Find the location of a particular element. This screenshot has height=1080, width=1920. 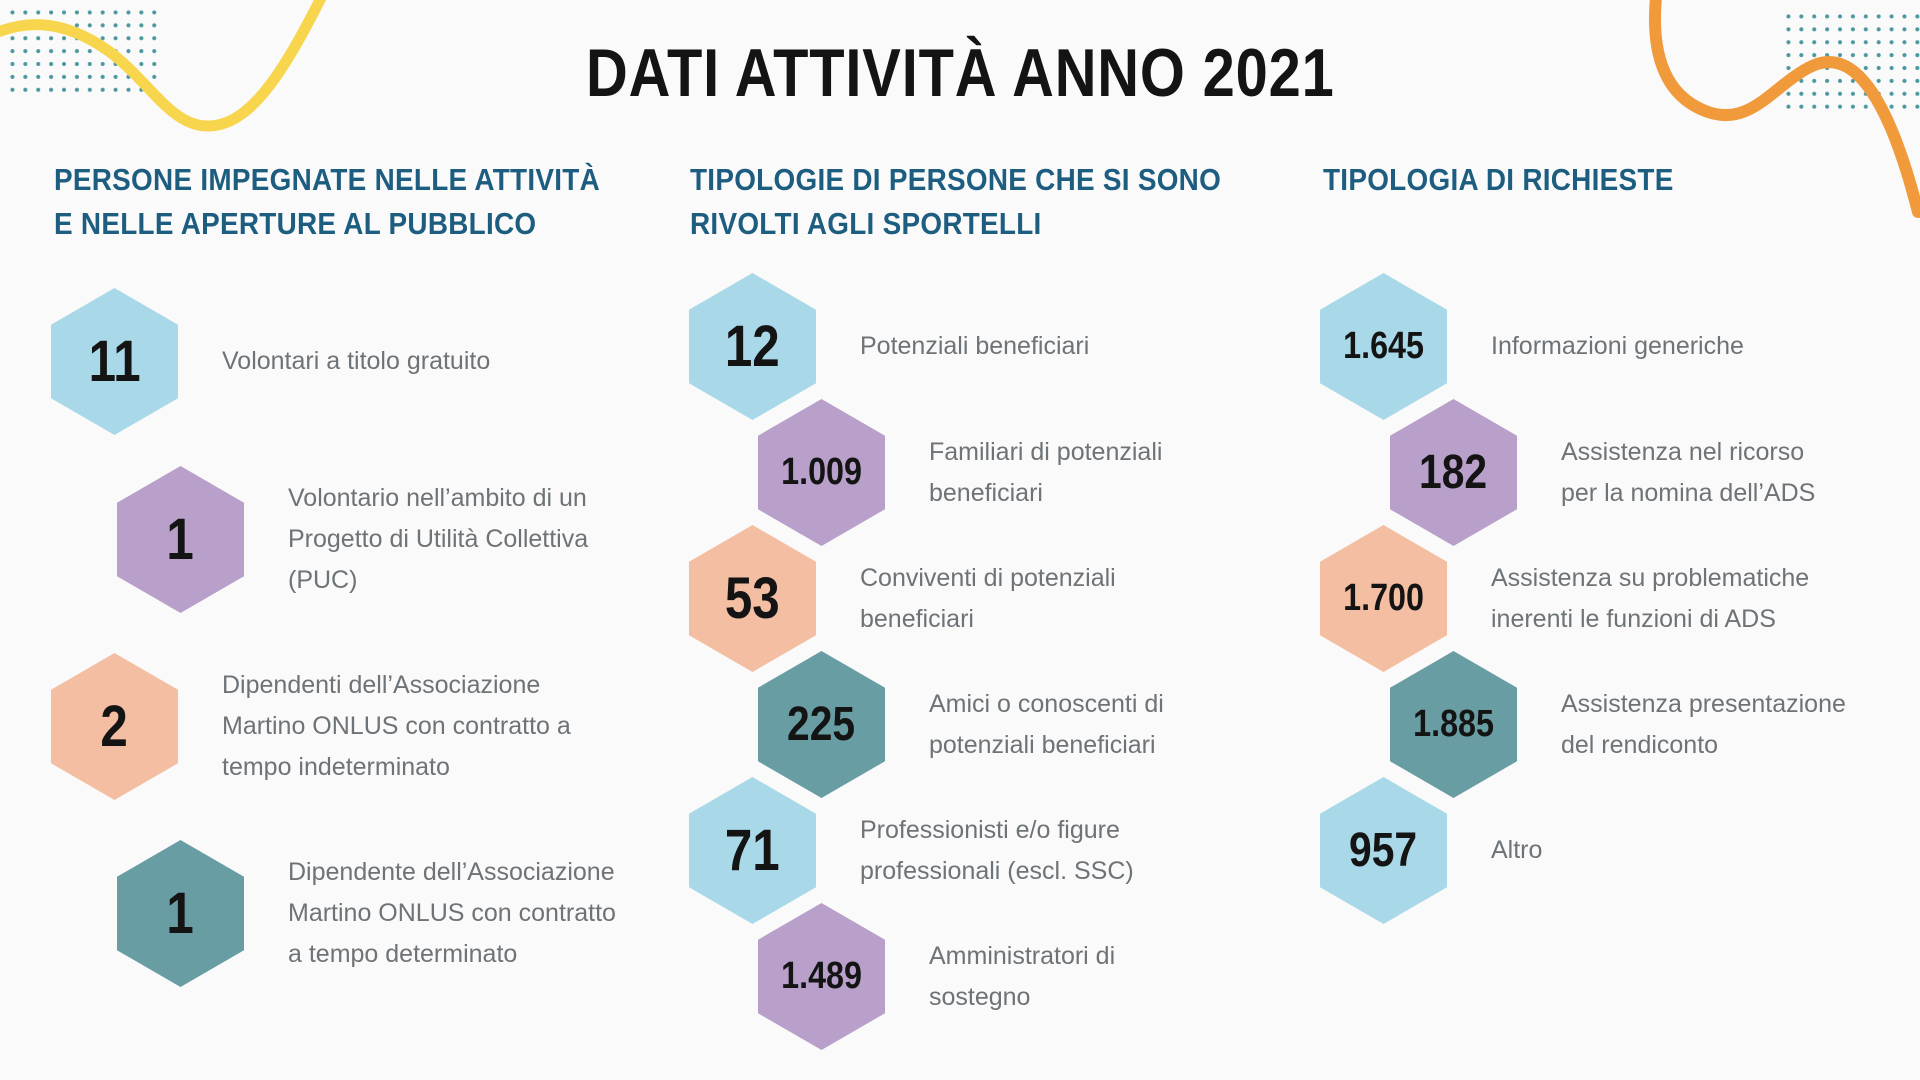

page-title-text: DATI ATTIVITÀ ANNO 2021 is located at coordinates (960, 73).